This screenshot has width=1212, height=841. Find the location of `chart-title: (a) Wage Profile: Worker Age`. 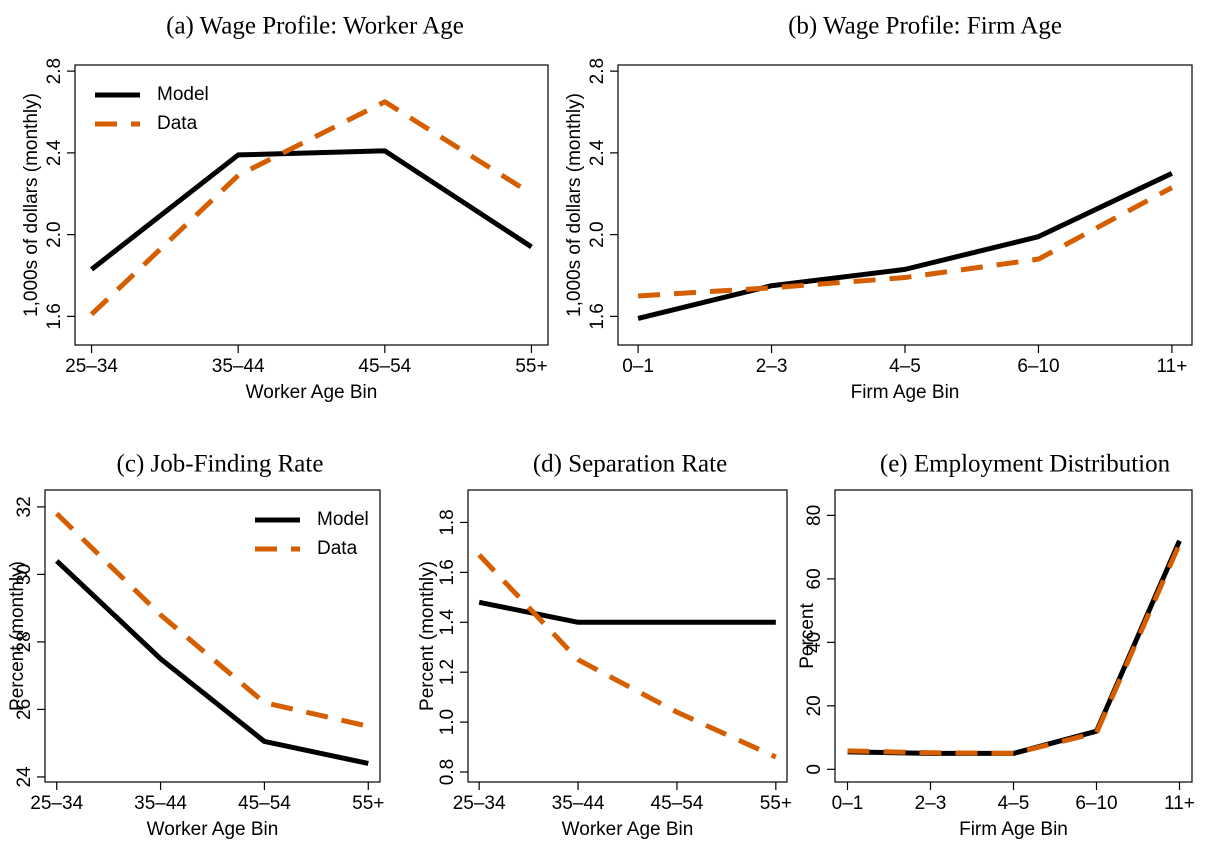

chart-title: (a) Wage Profile: Worker Age is located at coordinates (315, 26).